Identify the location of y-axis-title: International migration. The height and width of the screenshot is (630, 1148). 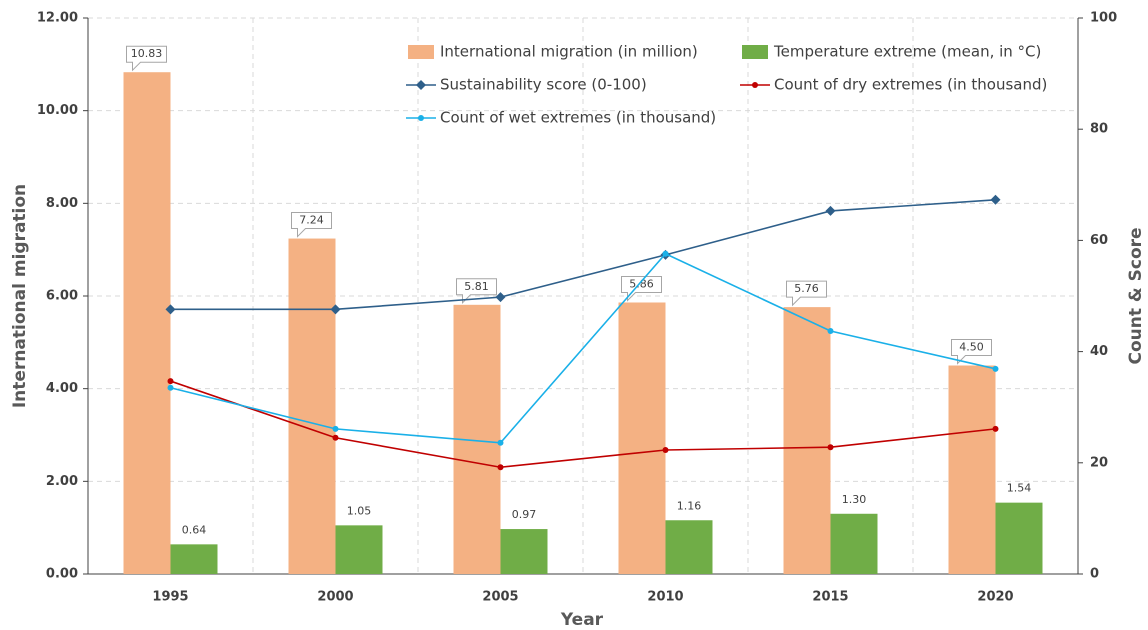
(20, 296).